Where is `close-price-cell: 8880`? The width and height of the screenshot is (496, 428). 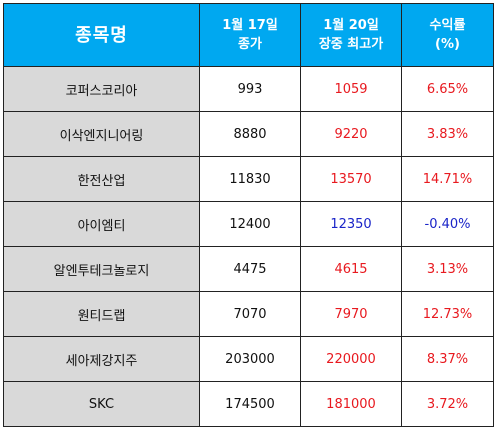
close-price-cell: 8880 is located at coordinates (250, 134).